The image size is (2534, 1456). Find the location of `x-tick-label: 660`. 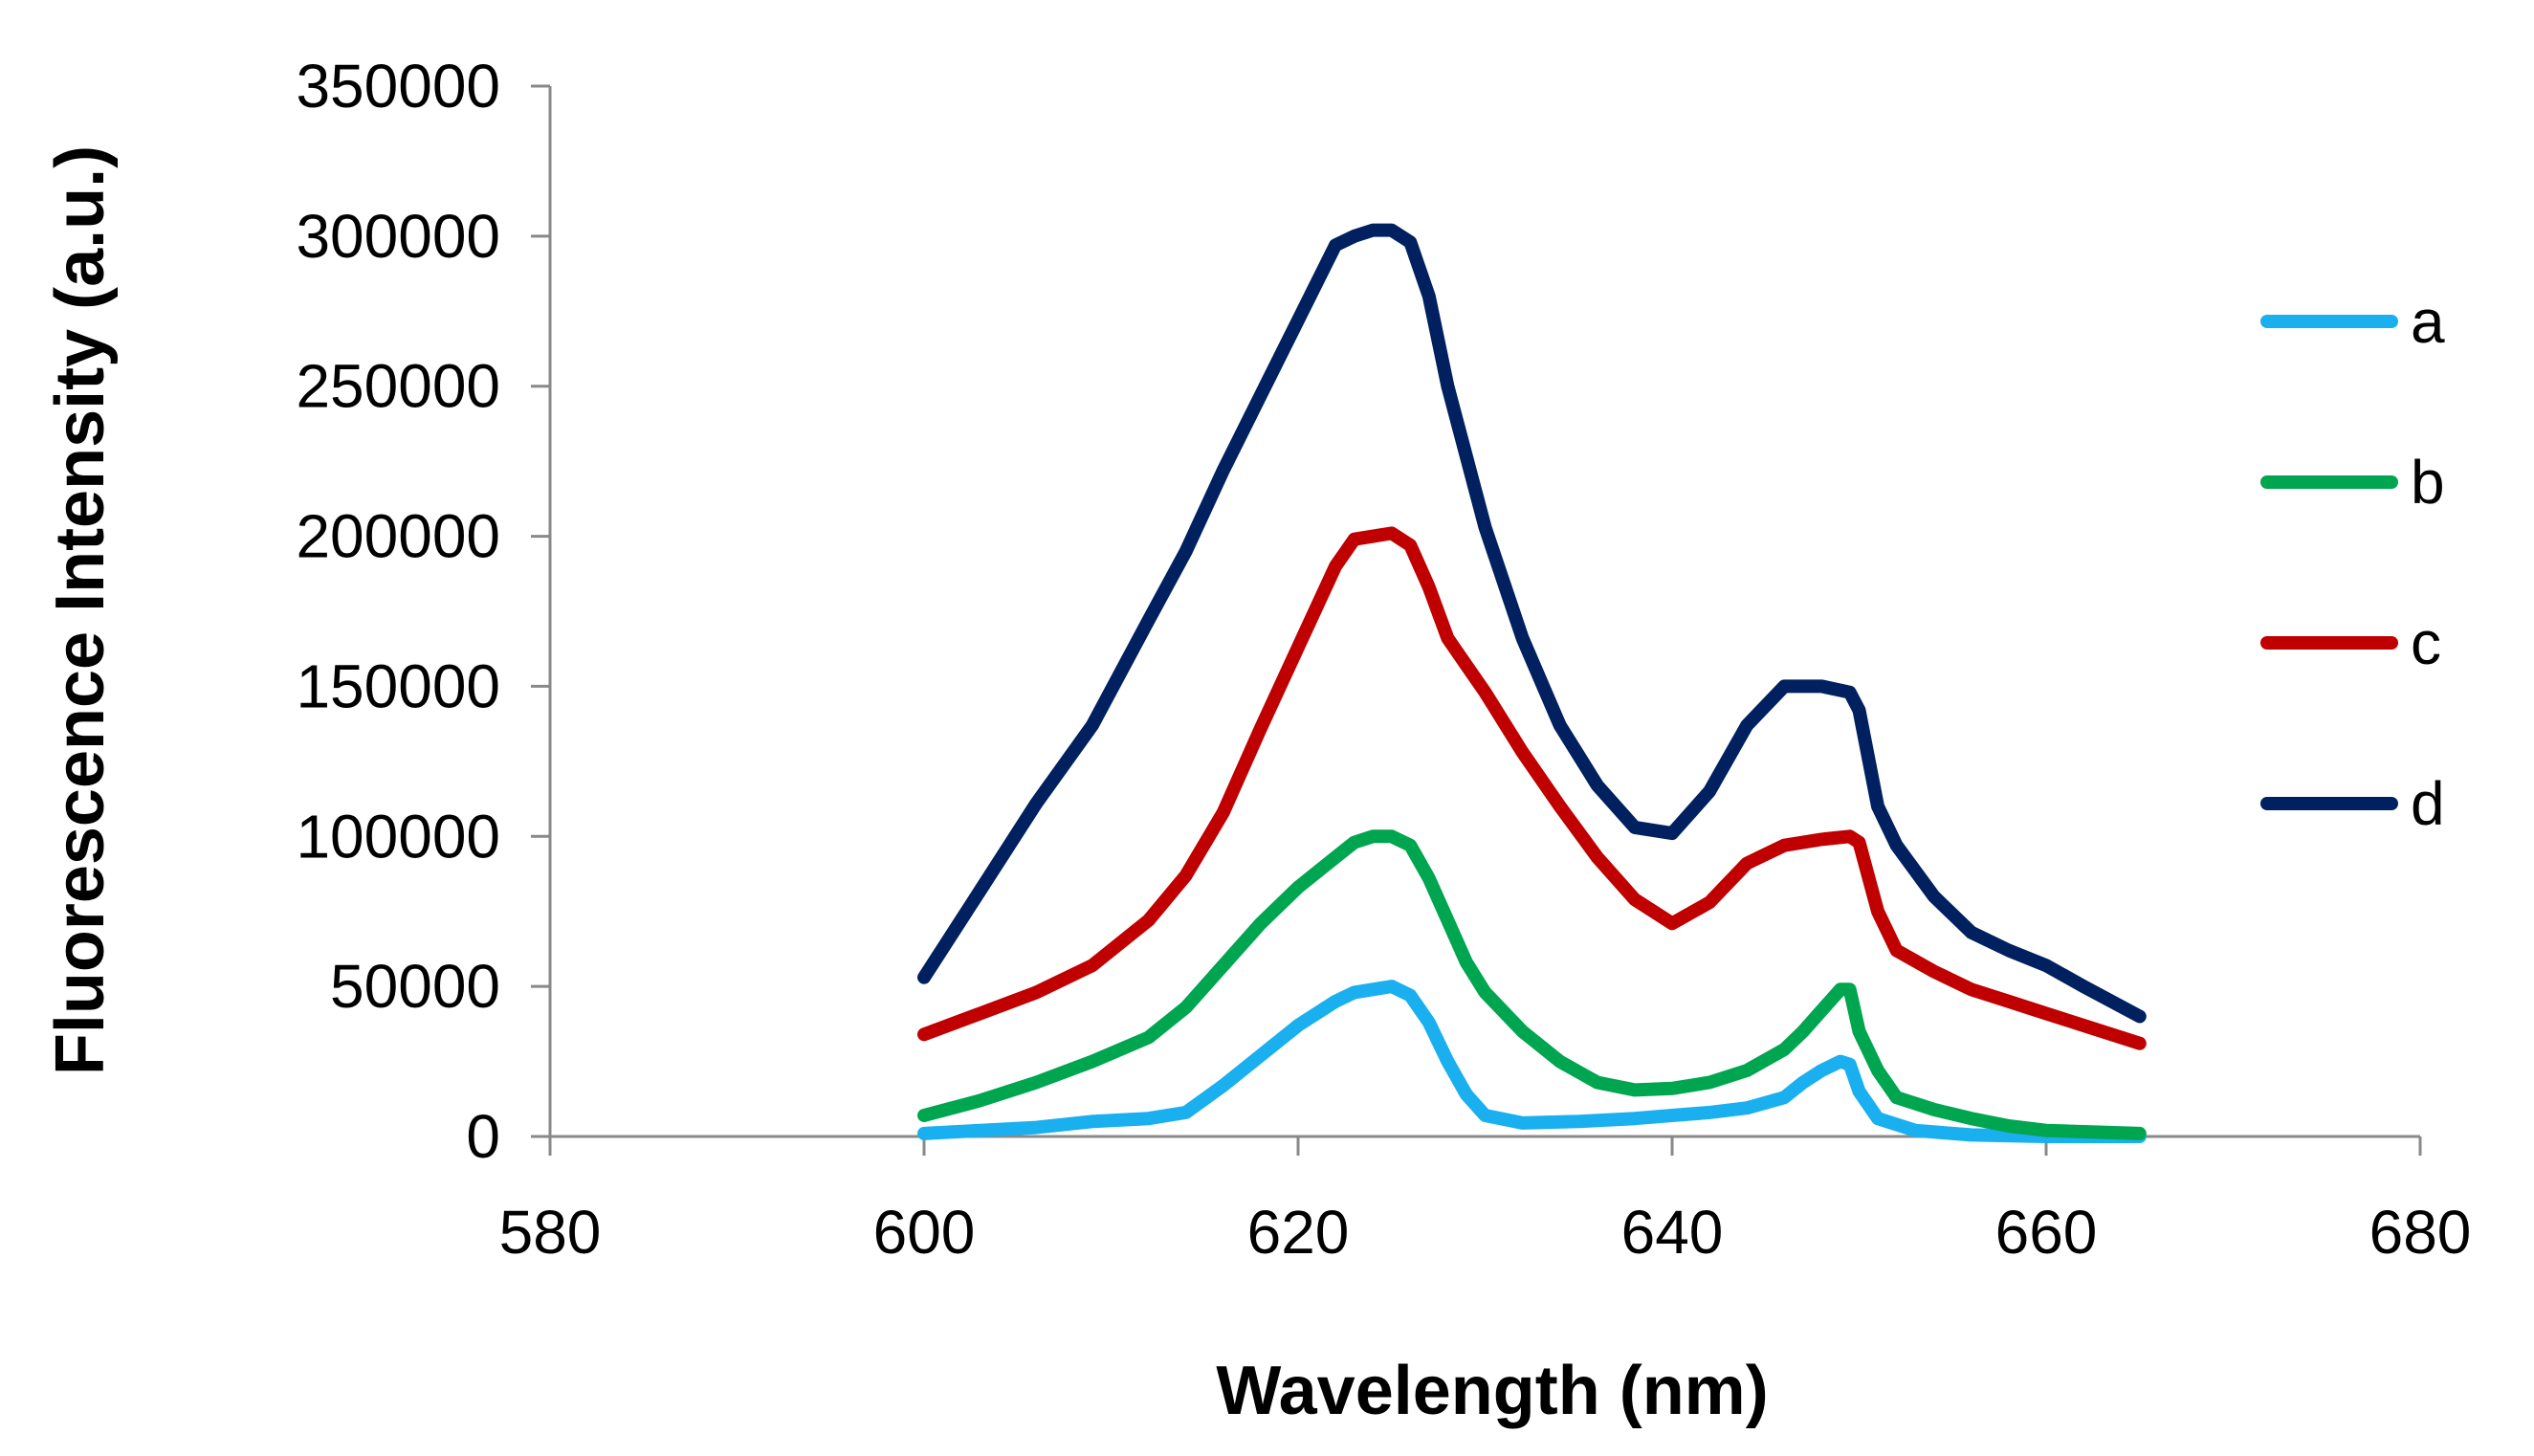

x-tick-label: 660 is located at coordinates (2046, 1233).